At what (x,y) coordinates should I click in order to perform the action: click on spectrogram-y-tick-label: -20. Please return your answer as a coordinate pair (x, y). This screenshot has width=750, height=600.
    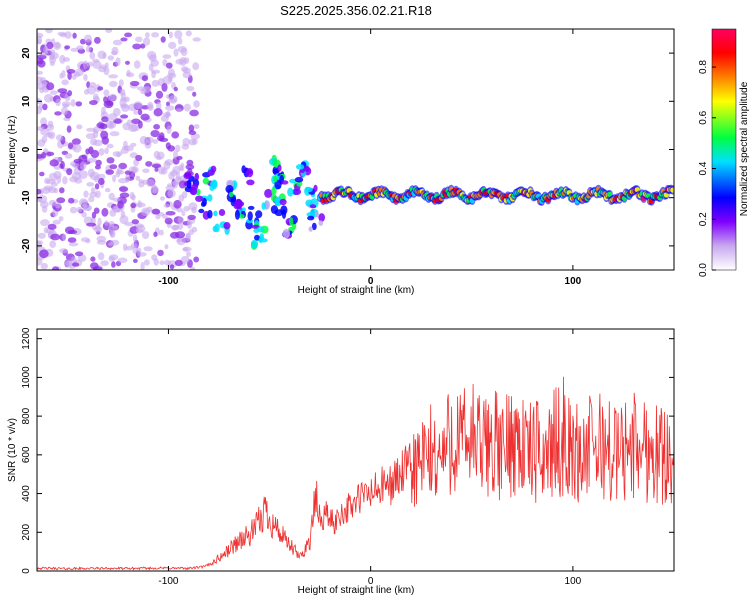
    Looking at the image, I should click on (26, 245).